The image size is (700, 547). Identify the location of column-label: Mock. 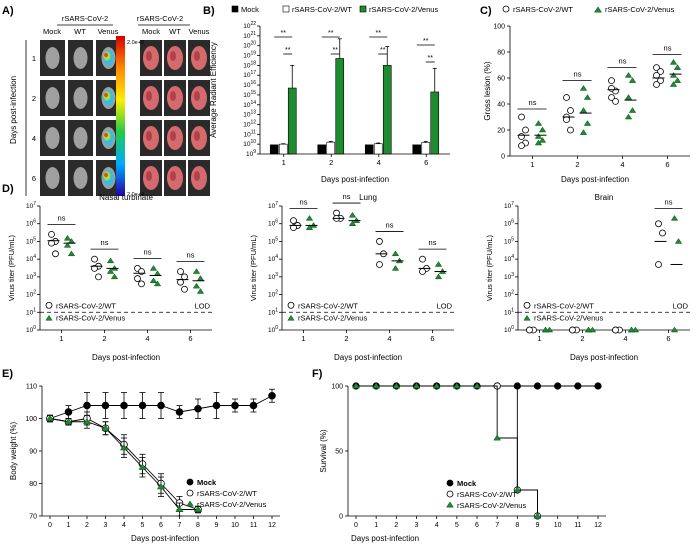
(151, 31).